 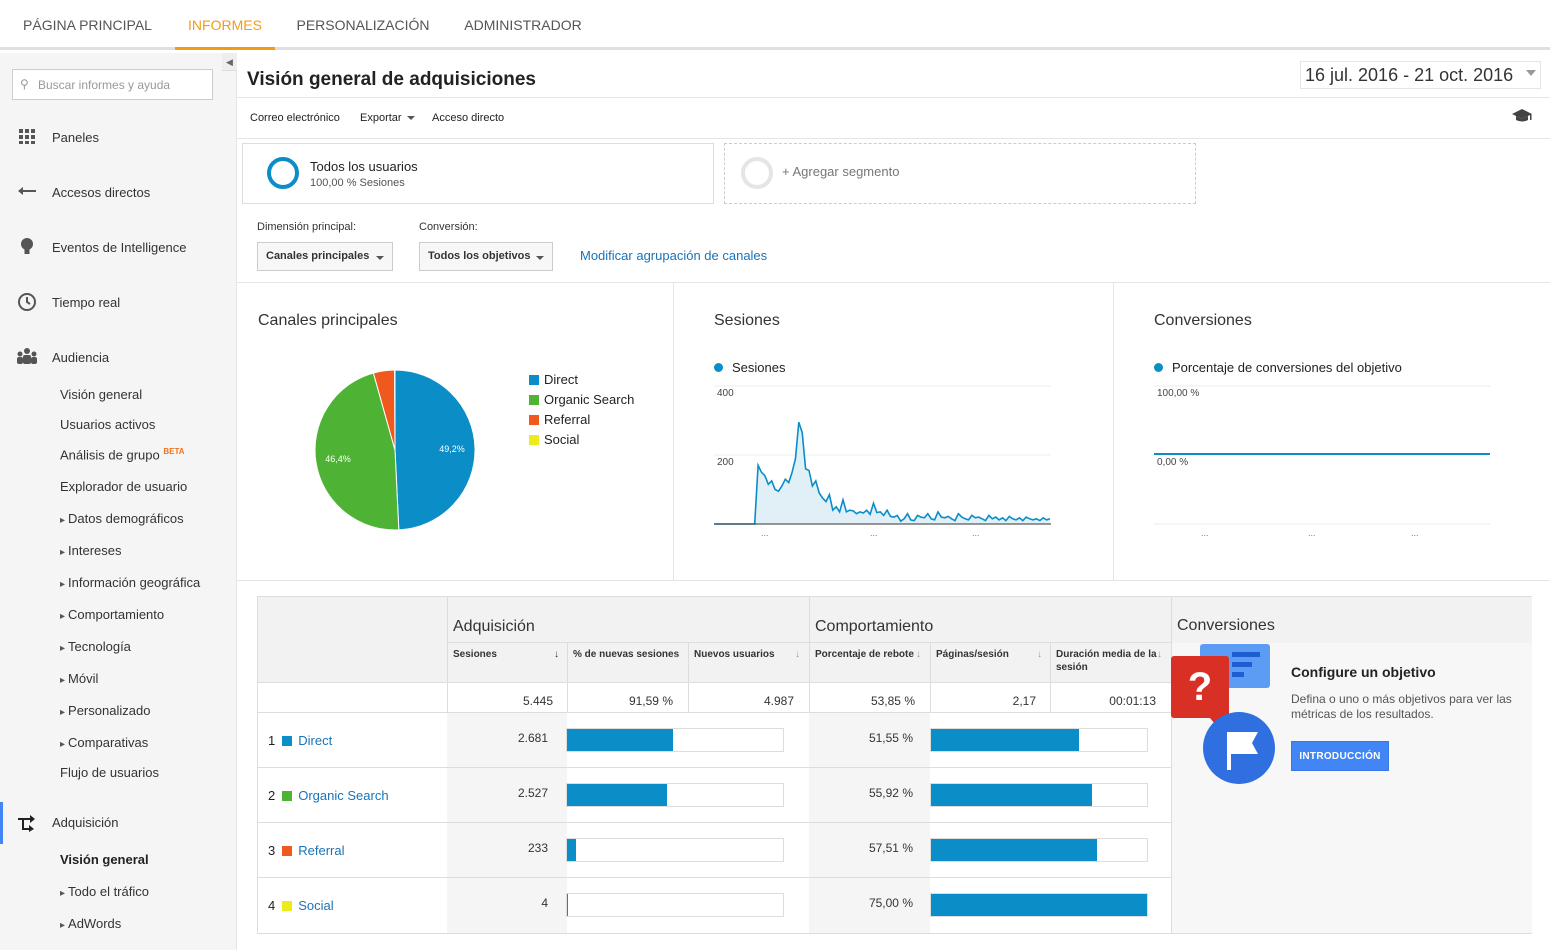 I want to click on sidebar-subitem-interests: Intereses, so click(x=90, y=550).